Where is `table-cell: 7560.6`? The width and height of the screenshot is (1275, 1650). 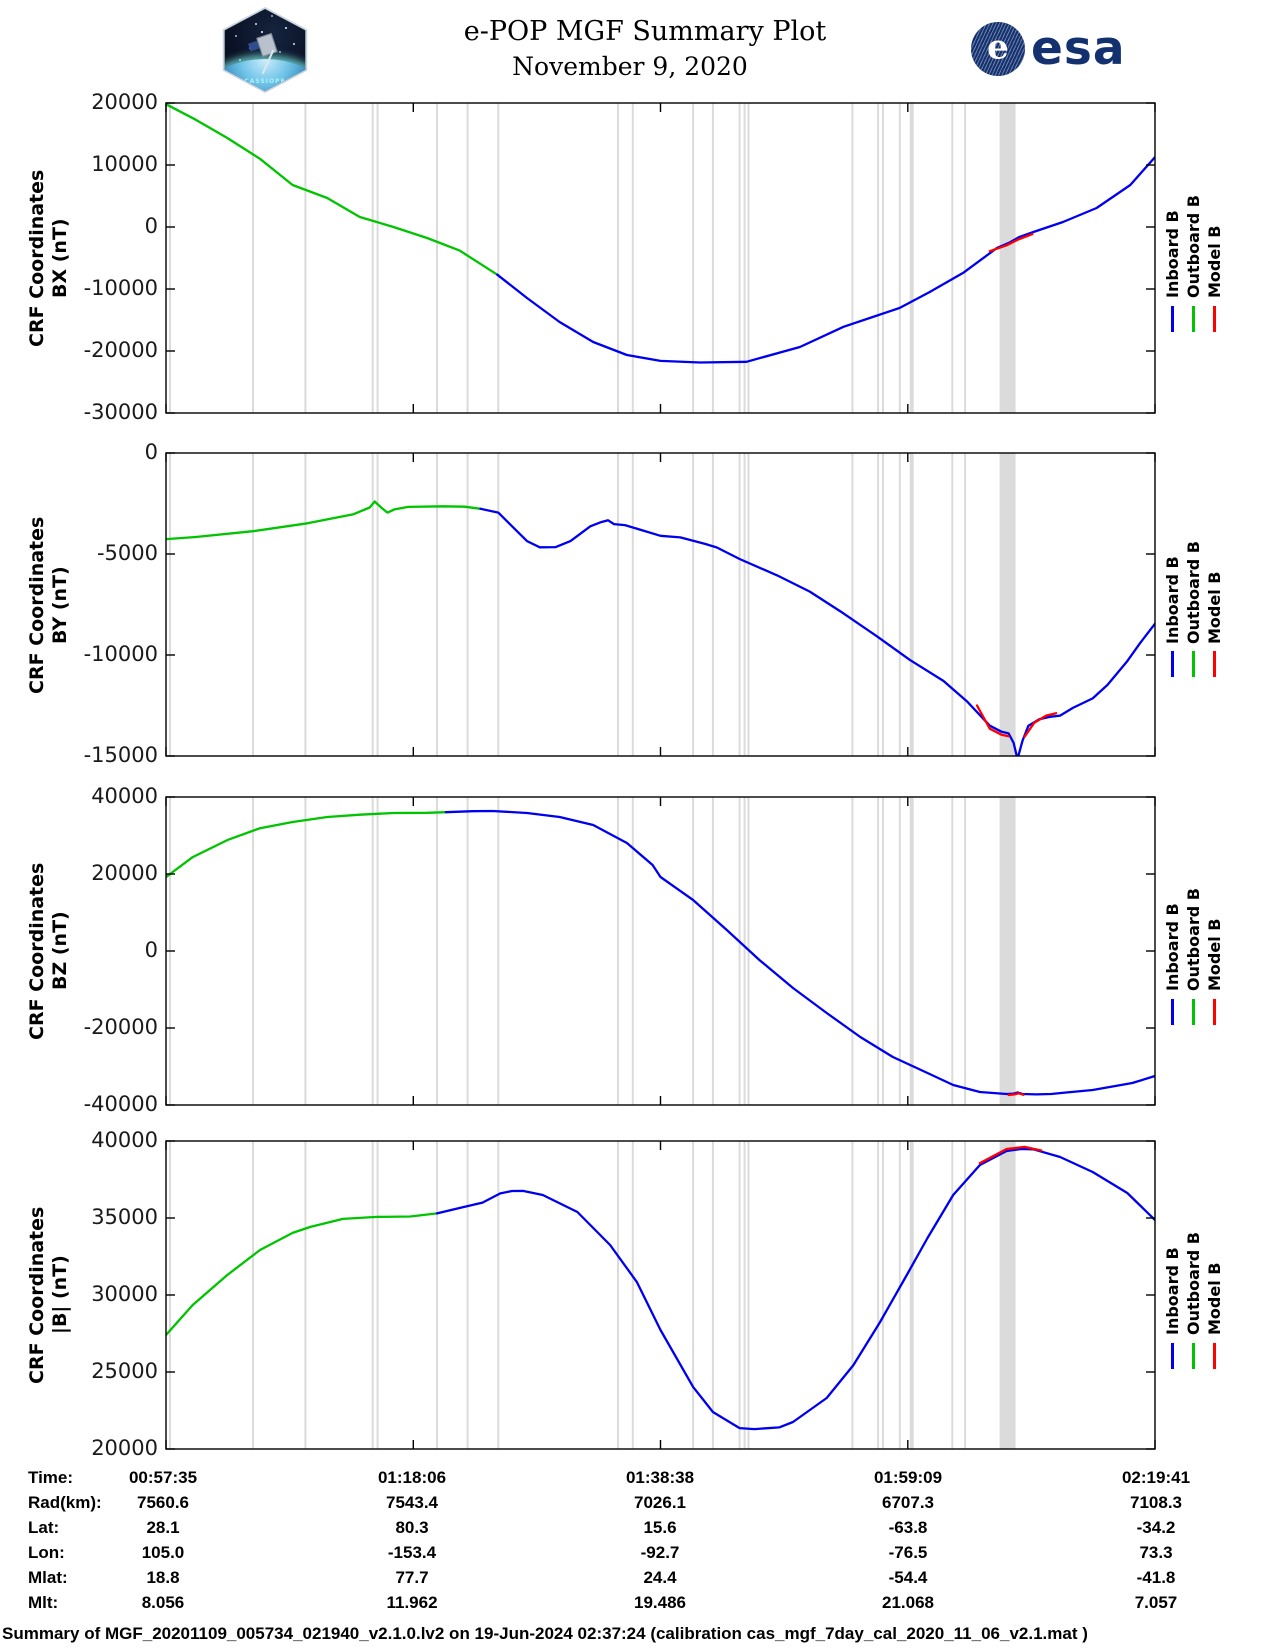
table-cell: 7560.6 is located at coordinates (163, 1502).